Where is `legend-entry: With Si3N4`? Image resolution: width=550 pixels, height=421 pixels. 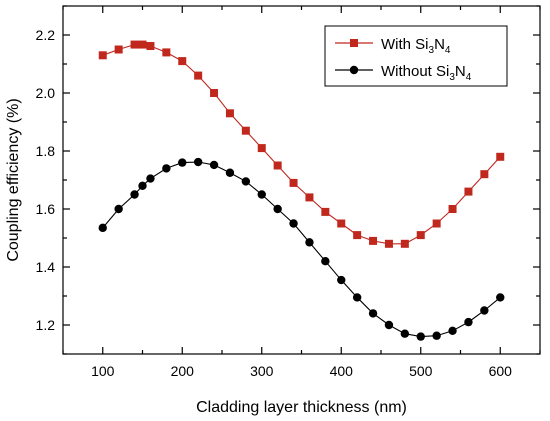
legend-entry: With Si3N4 is located at coordinates (393, 46).